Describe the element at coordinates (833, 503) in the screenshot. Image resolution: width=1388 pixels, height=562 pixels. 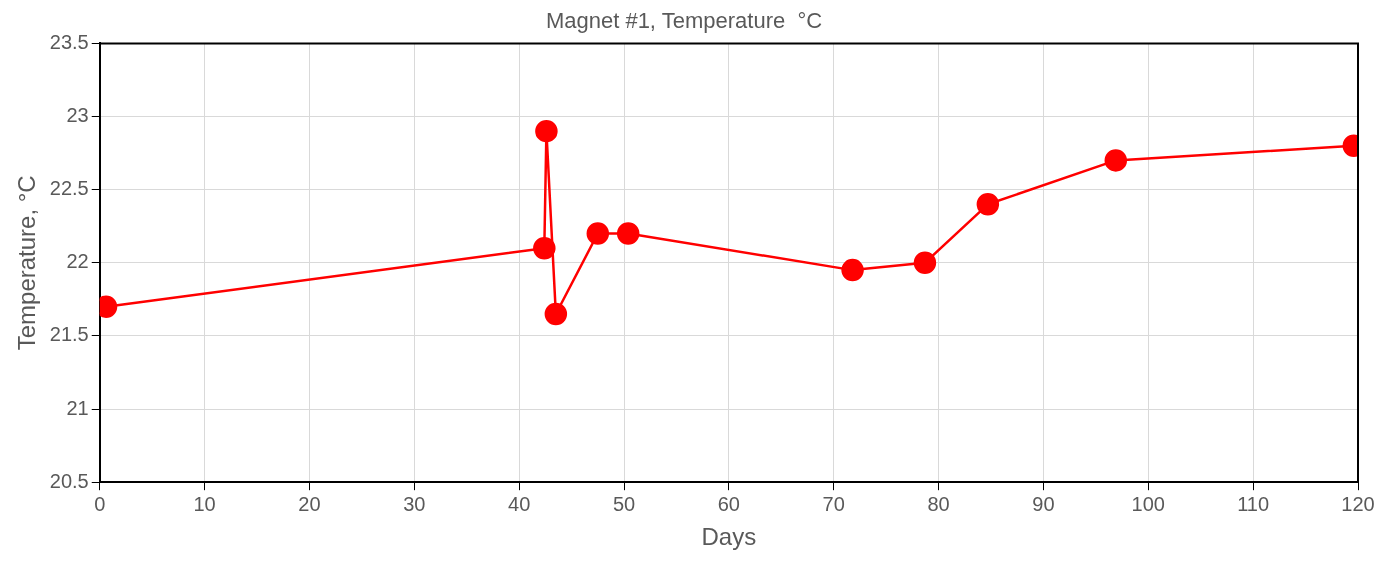
I see `x-tick-label: 70` at that location.